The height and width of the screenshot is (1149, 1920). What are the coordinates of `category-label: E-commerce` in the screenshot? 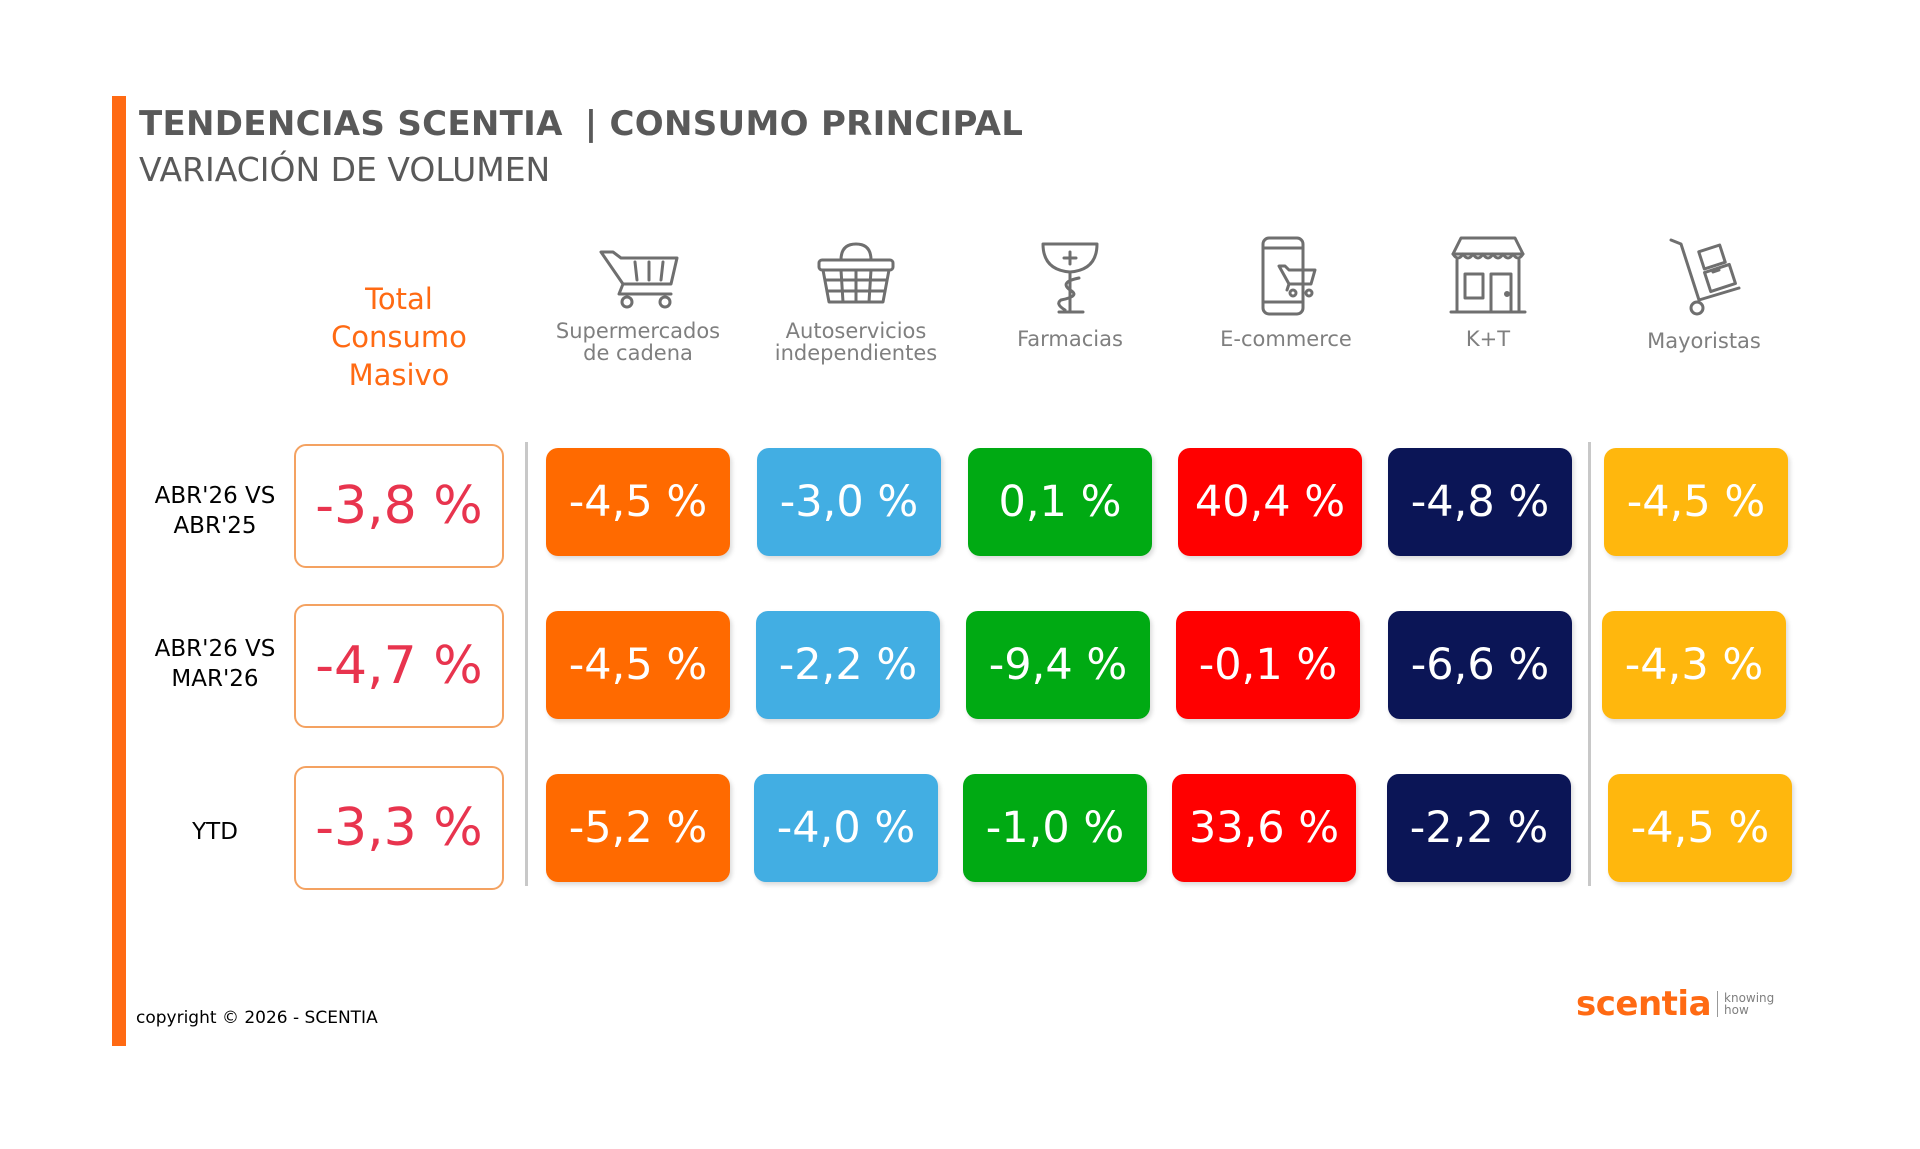 It's located at (1286, 339).